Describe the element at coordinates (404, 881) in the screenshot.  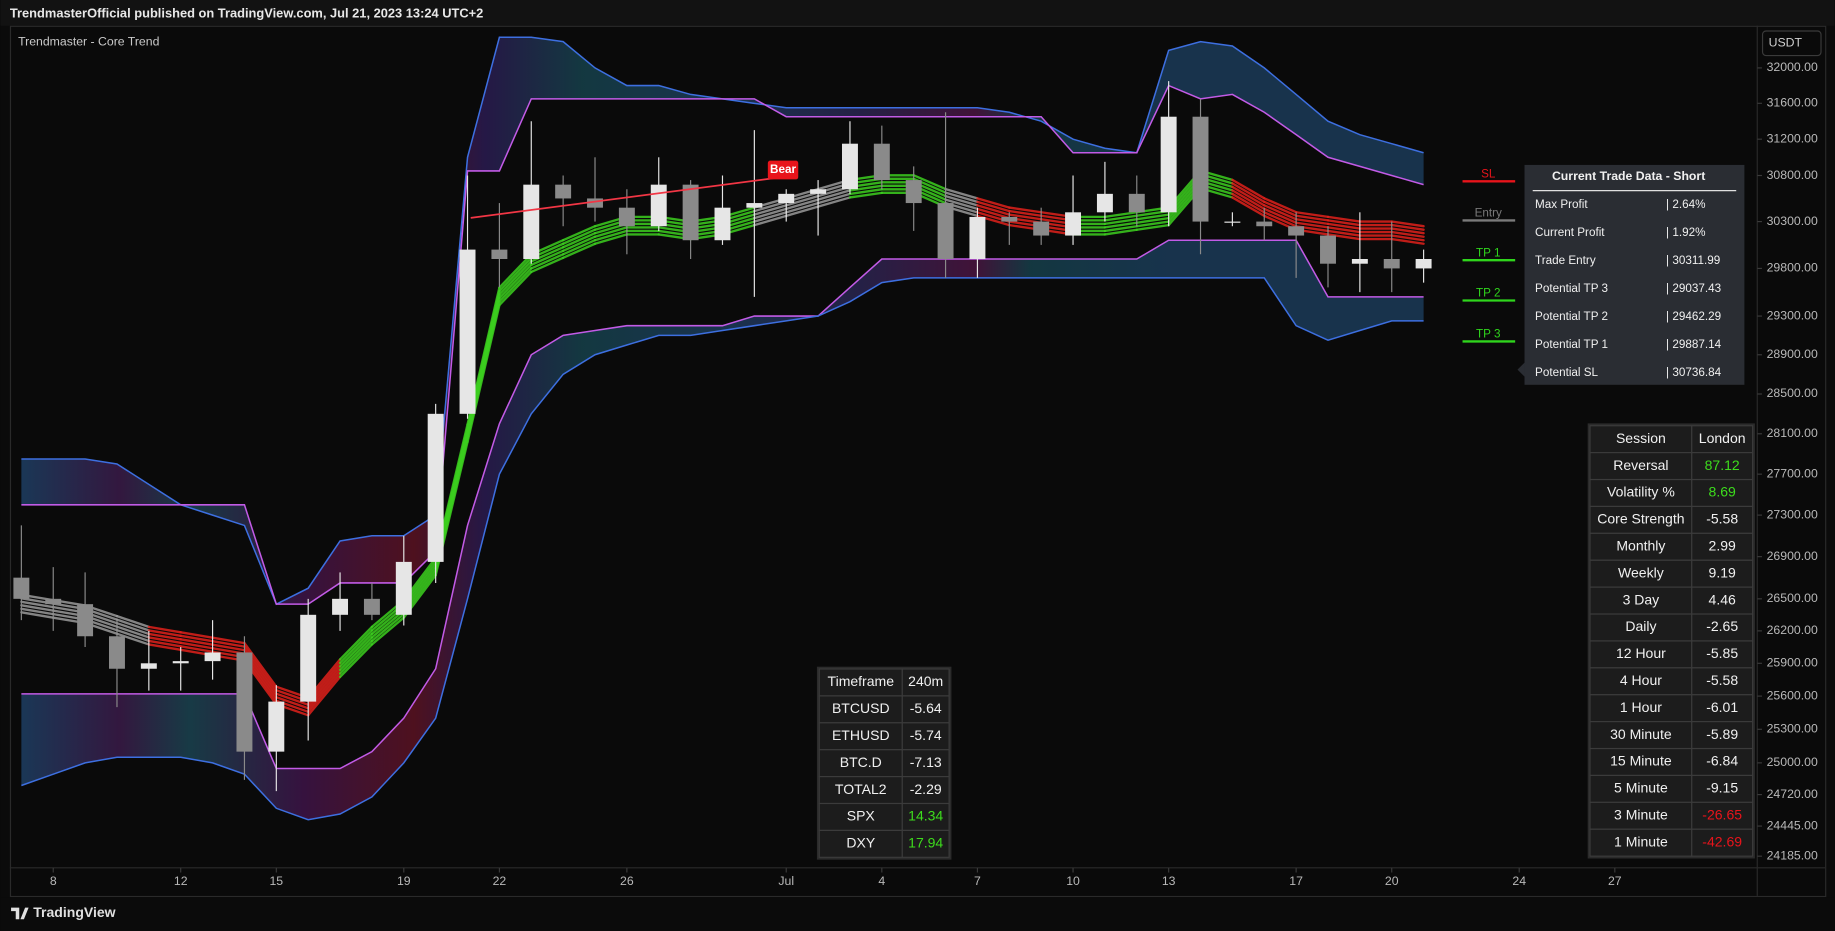
I see `x-tick-label: 19` at that location.